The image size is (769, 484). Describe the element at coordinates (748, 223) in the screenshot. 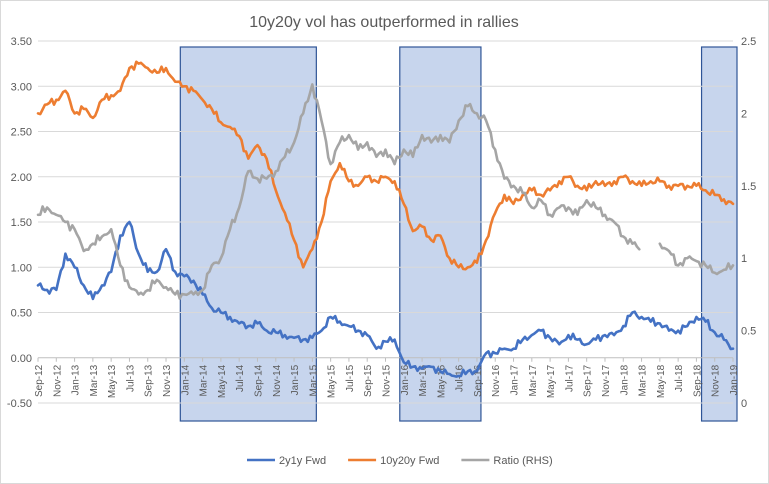

I see `right-axis: 0 0.5 1 1.5 2 2.5` at that location.